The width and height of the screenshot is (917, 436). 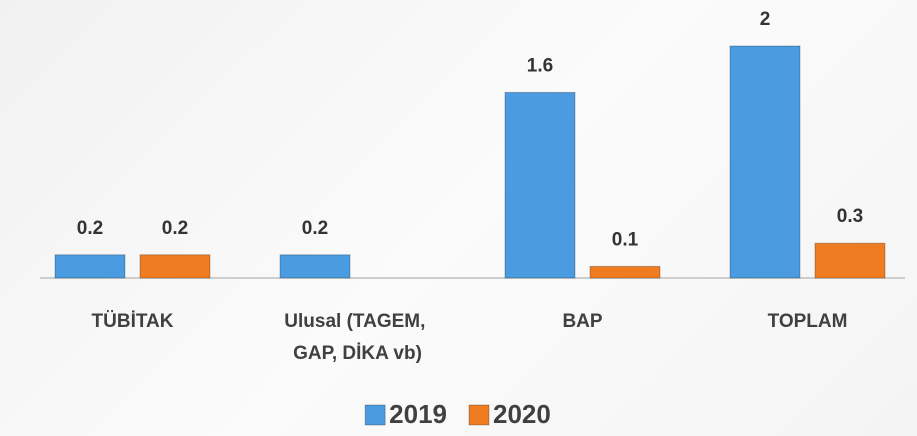 I want to click on category-line: Ulusal (TAGEM,, so click(x=357, y=321).